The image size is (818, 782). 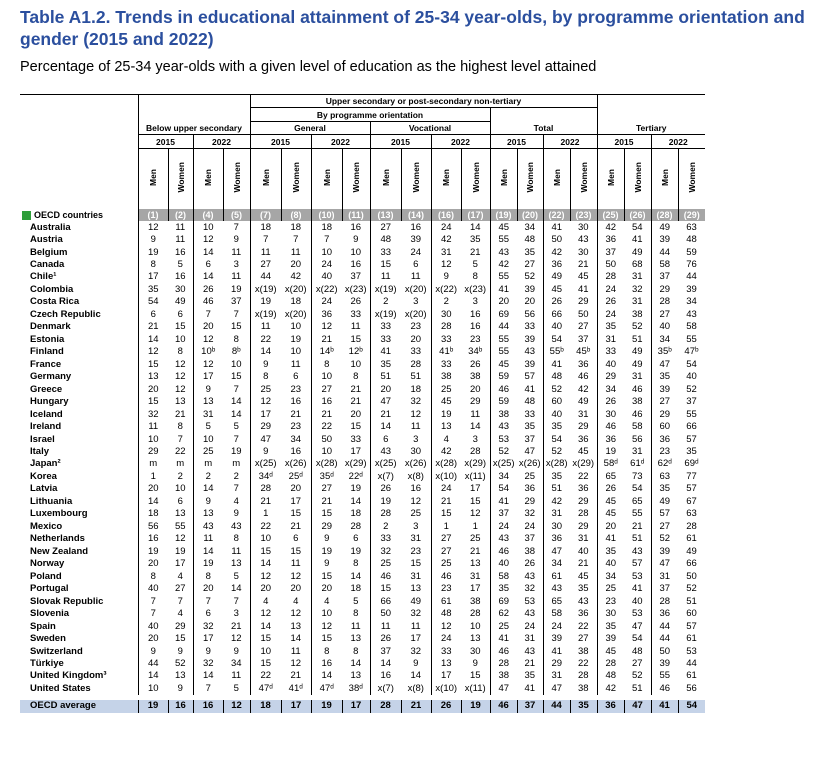 I want to click on table-cell: 3, so click(x=416, y=302).